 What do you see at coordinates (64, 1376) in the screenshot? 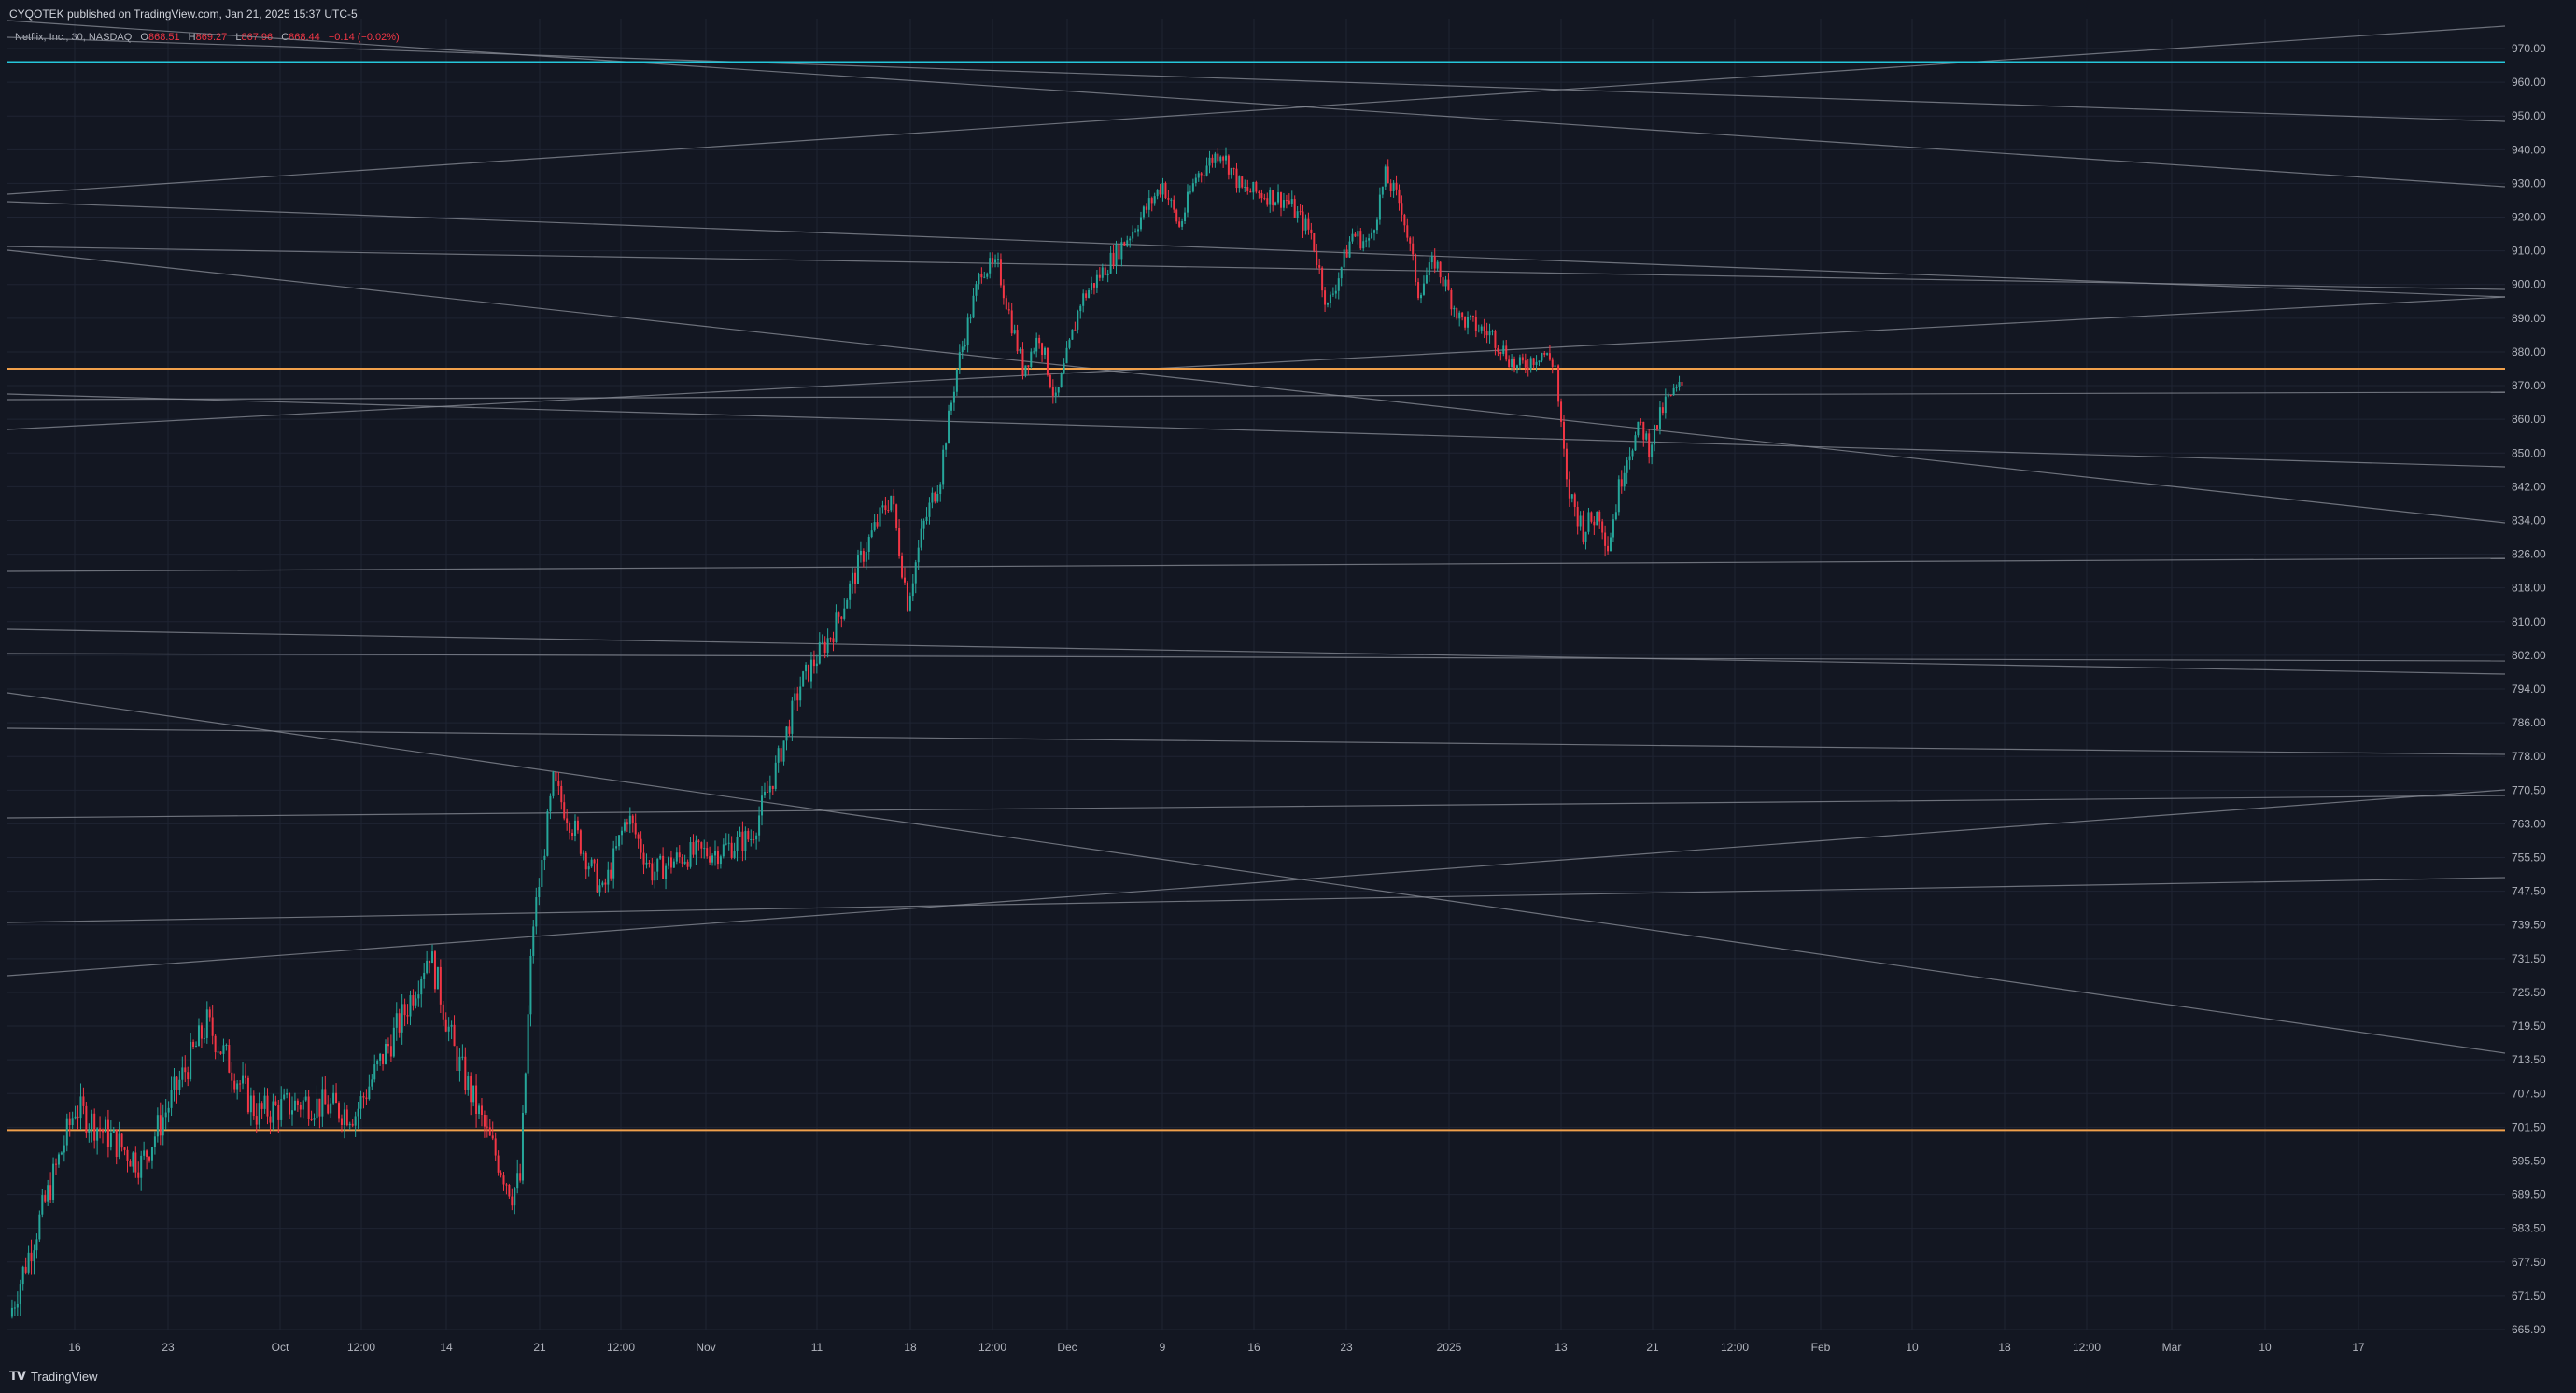
I see `brand-name: TradingView` at bounding box center [64, 1376].